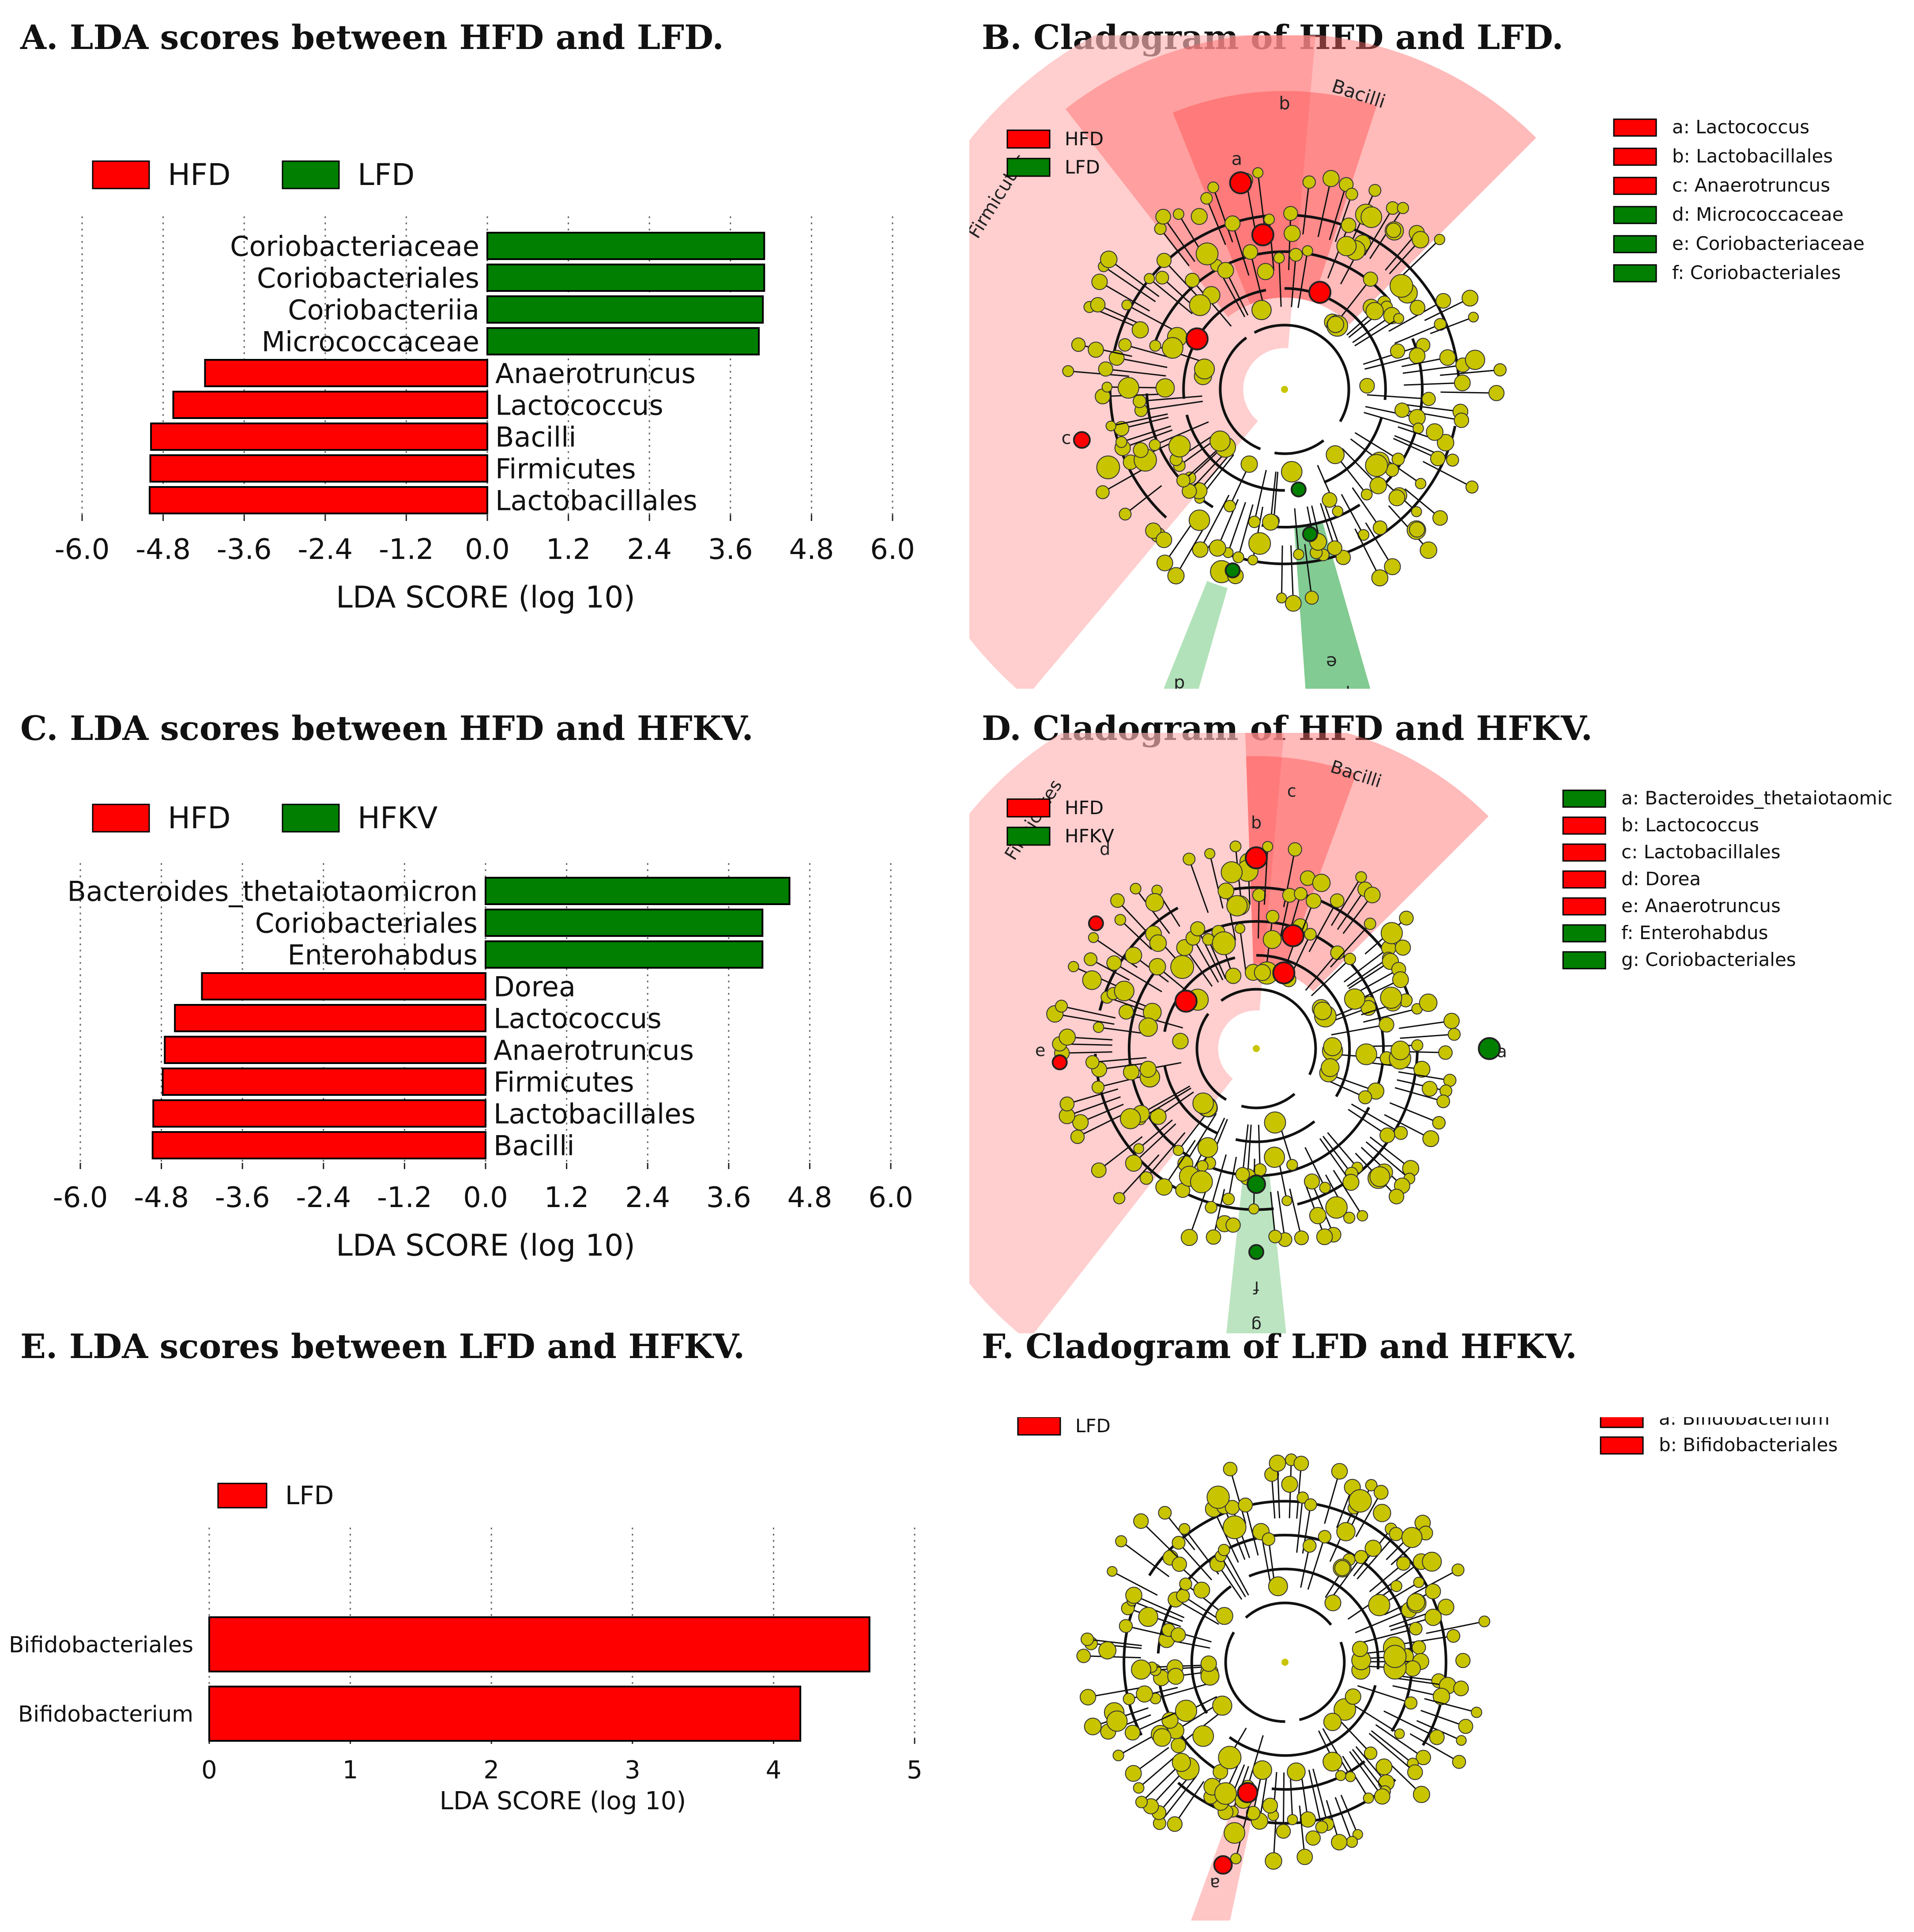 Image resolution: width=1914 pixels, height=1932 pixels. I want to click on clade-label: f, so click(1256, 1287).